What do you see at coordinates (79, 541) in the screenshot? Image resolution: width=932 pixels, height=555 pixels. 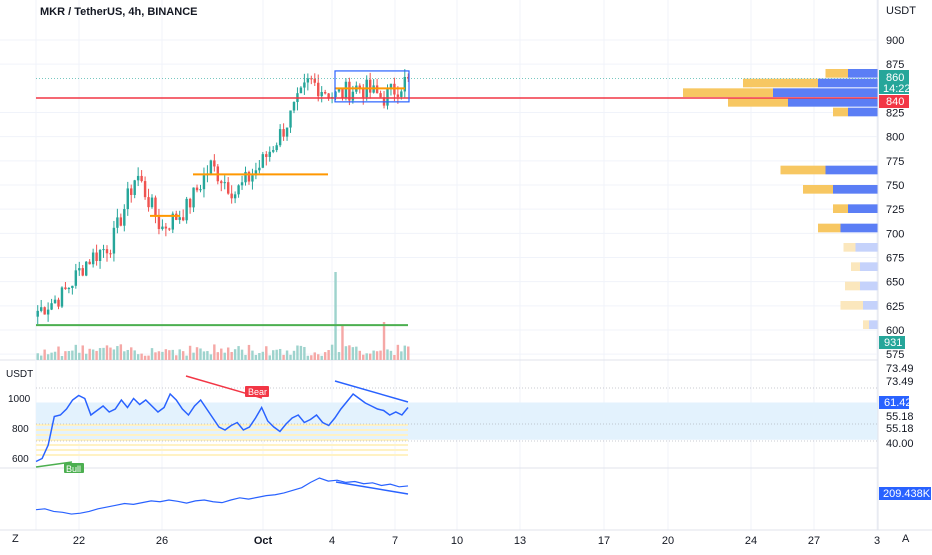 I see `time-tick-22: 22` at bounding box center [79, 541].